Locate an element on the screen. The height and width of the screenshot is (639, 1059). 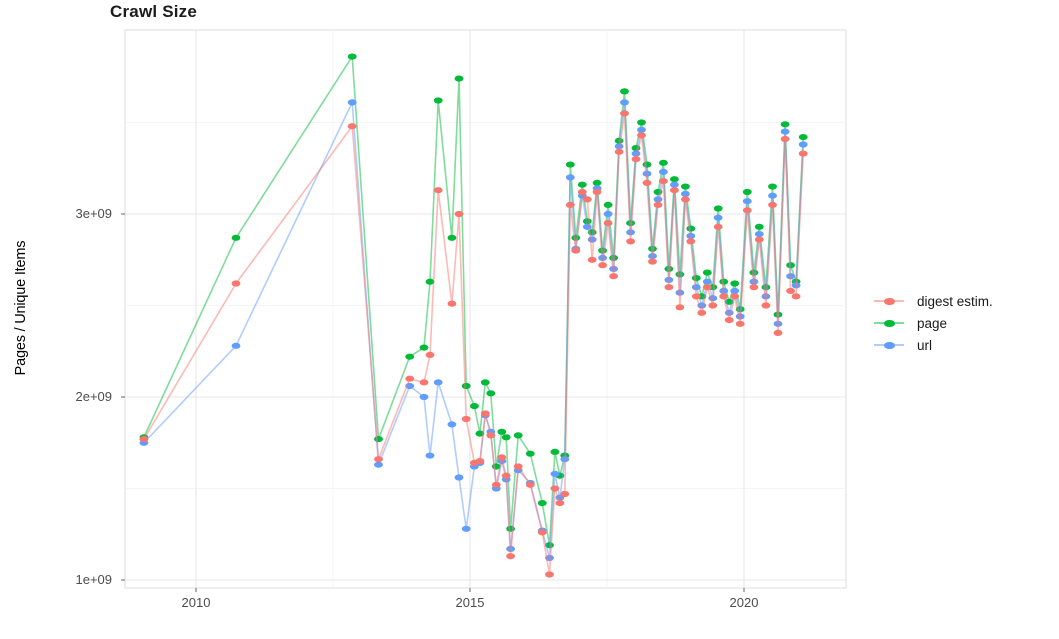
y-tick-label-1e09: 1e+09 is located at coordinates (93, 579).